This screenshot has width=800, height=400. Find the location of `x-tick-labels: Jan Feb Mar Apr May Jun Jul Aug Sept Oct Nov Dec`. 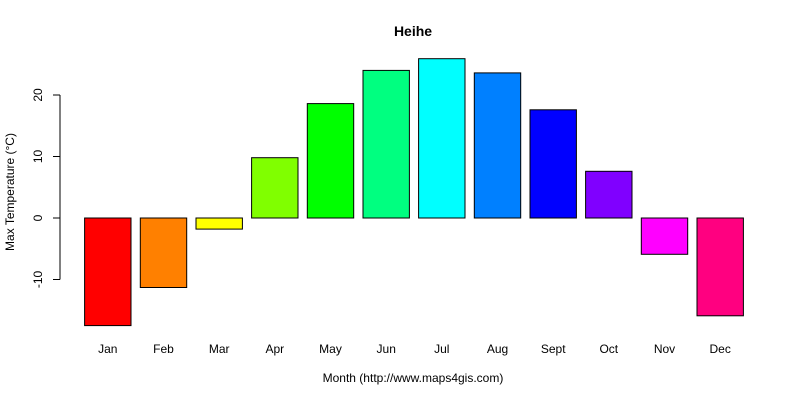

x-tick-labels: Jan Feb Mar Apr May Jun Jul Aug Sept Oct Nov Dec is located at coordinates (414, 349).